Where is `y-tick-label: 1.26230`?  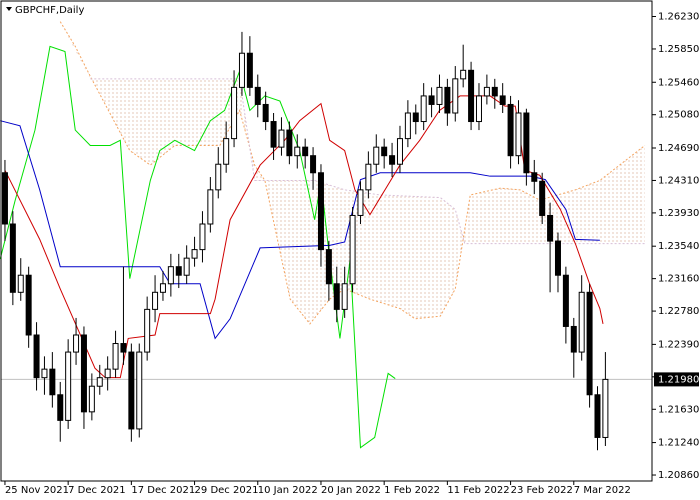 y-tick-label: 1.26230 is located at coordinates (678, 17).